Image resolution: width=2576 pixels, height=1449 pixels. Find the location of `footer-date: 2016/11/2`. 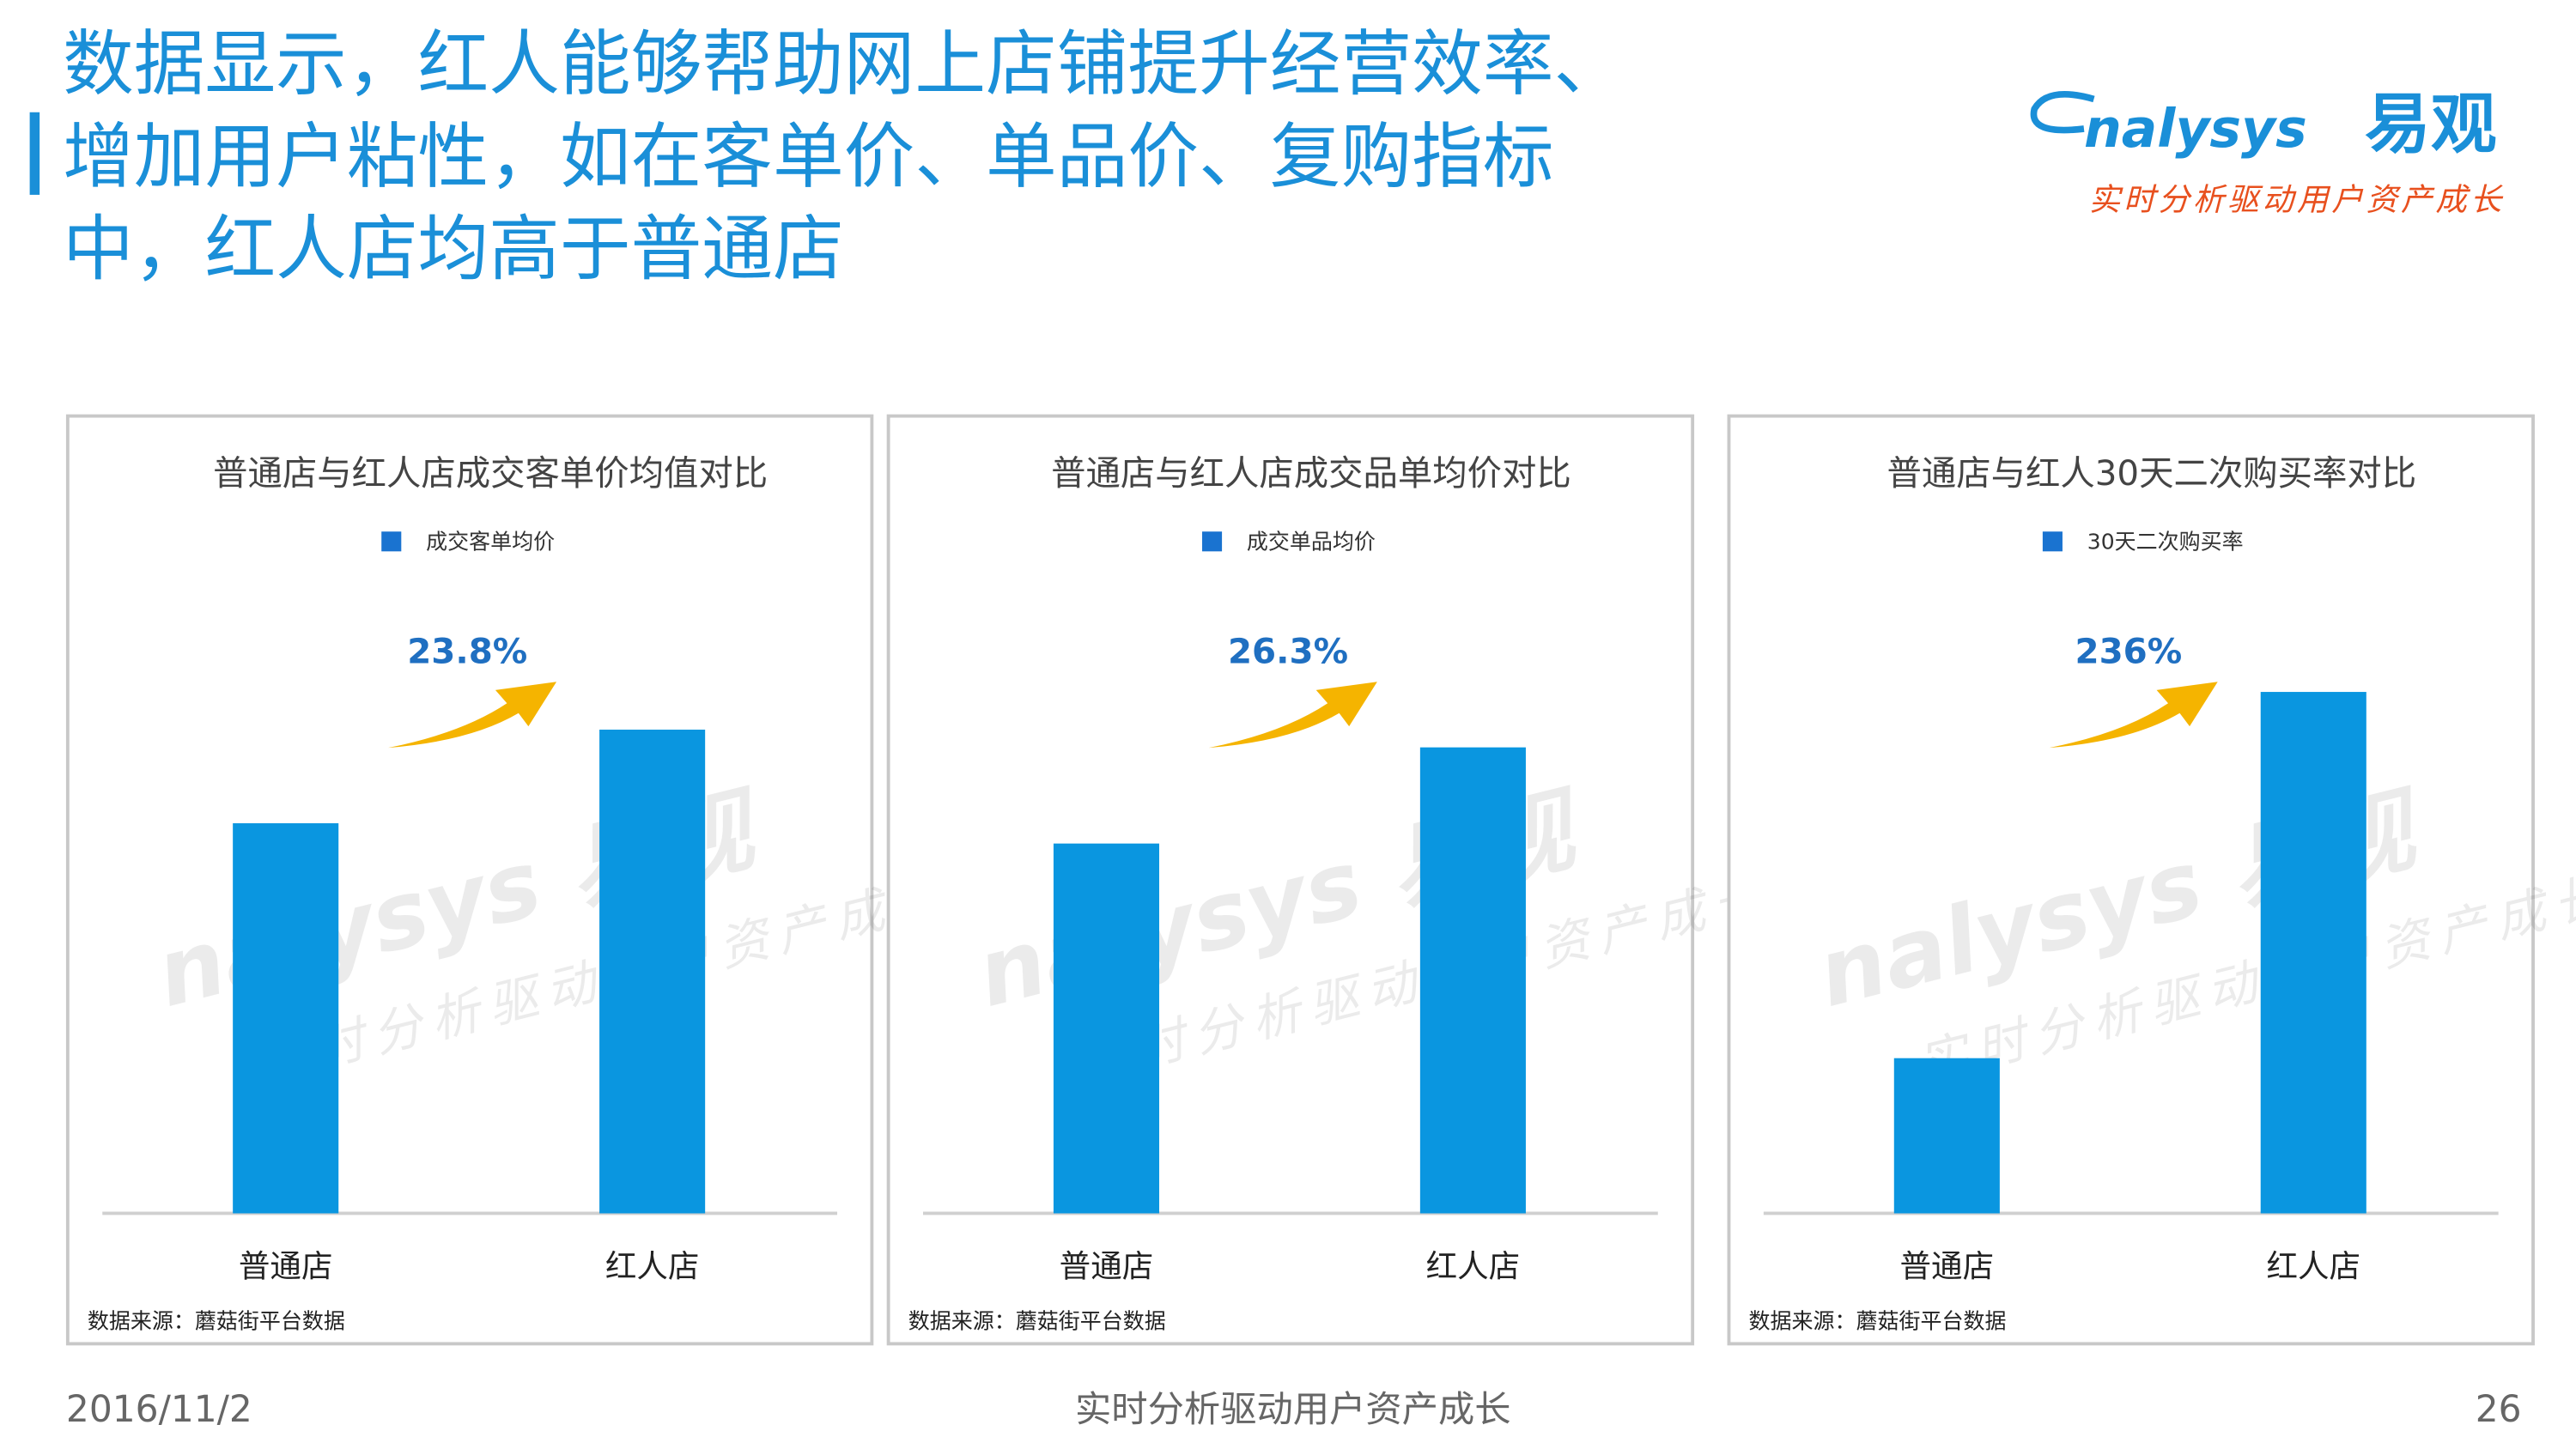

footer-date: 2016/11/2 is located at coordinates (159, 1409).